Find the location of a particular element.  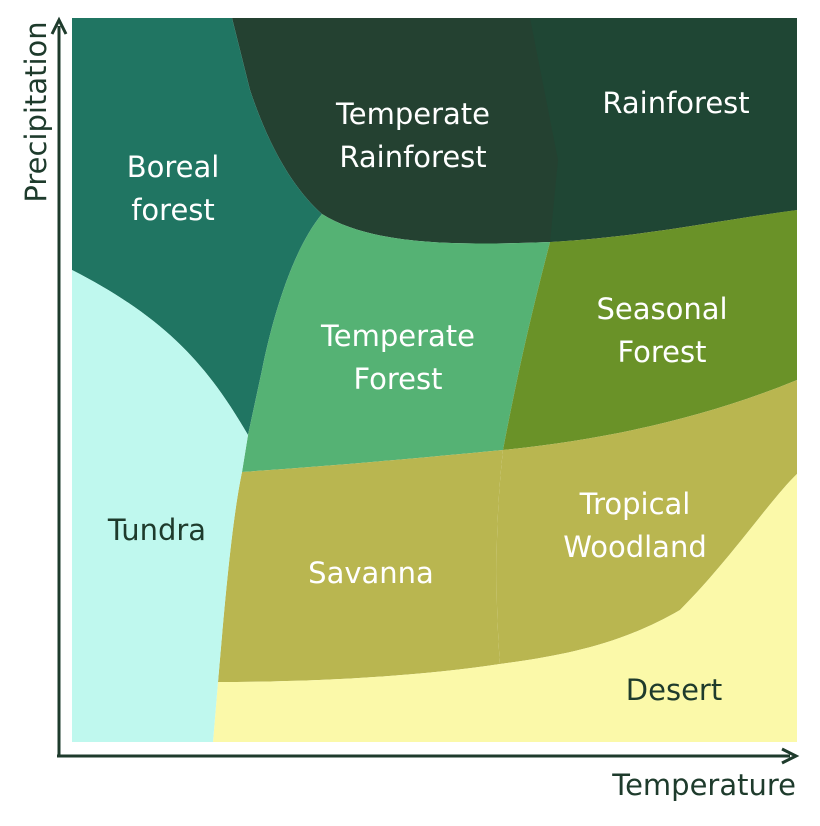

label-savanna: Savanna is located at coordinates (371, 573).